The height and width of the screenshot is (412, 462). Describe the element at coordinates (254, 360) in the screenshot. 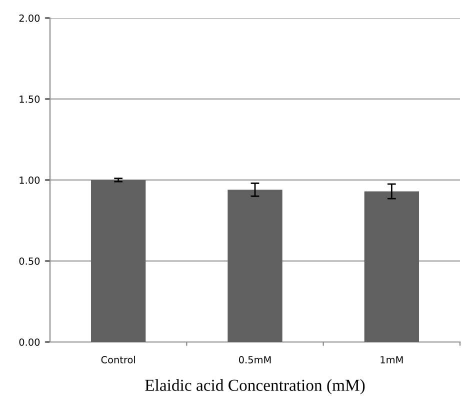

I see `x-tick-label: 0.5mM` at that location.